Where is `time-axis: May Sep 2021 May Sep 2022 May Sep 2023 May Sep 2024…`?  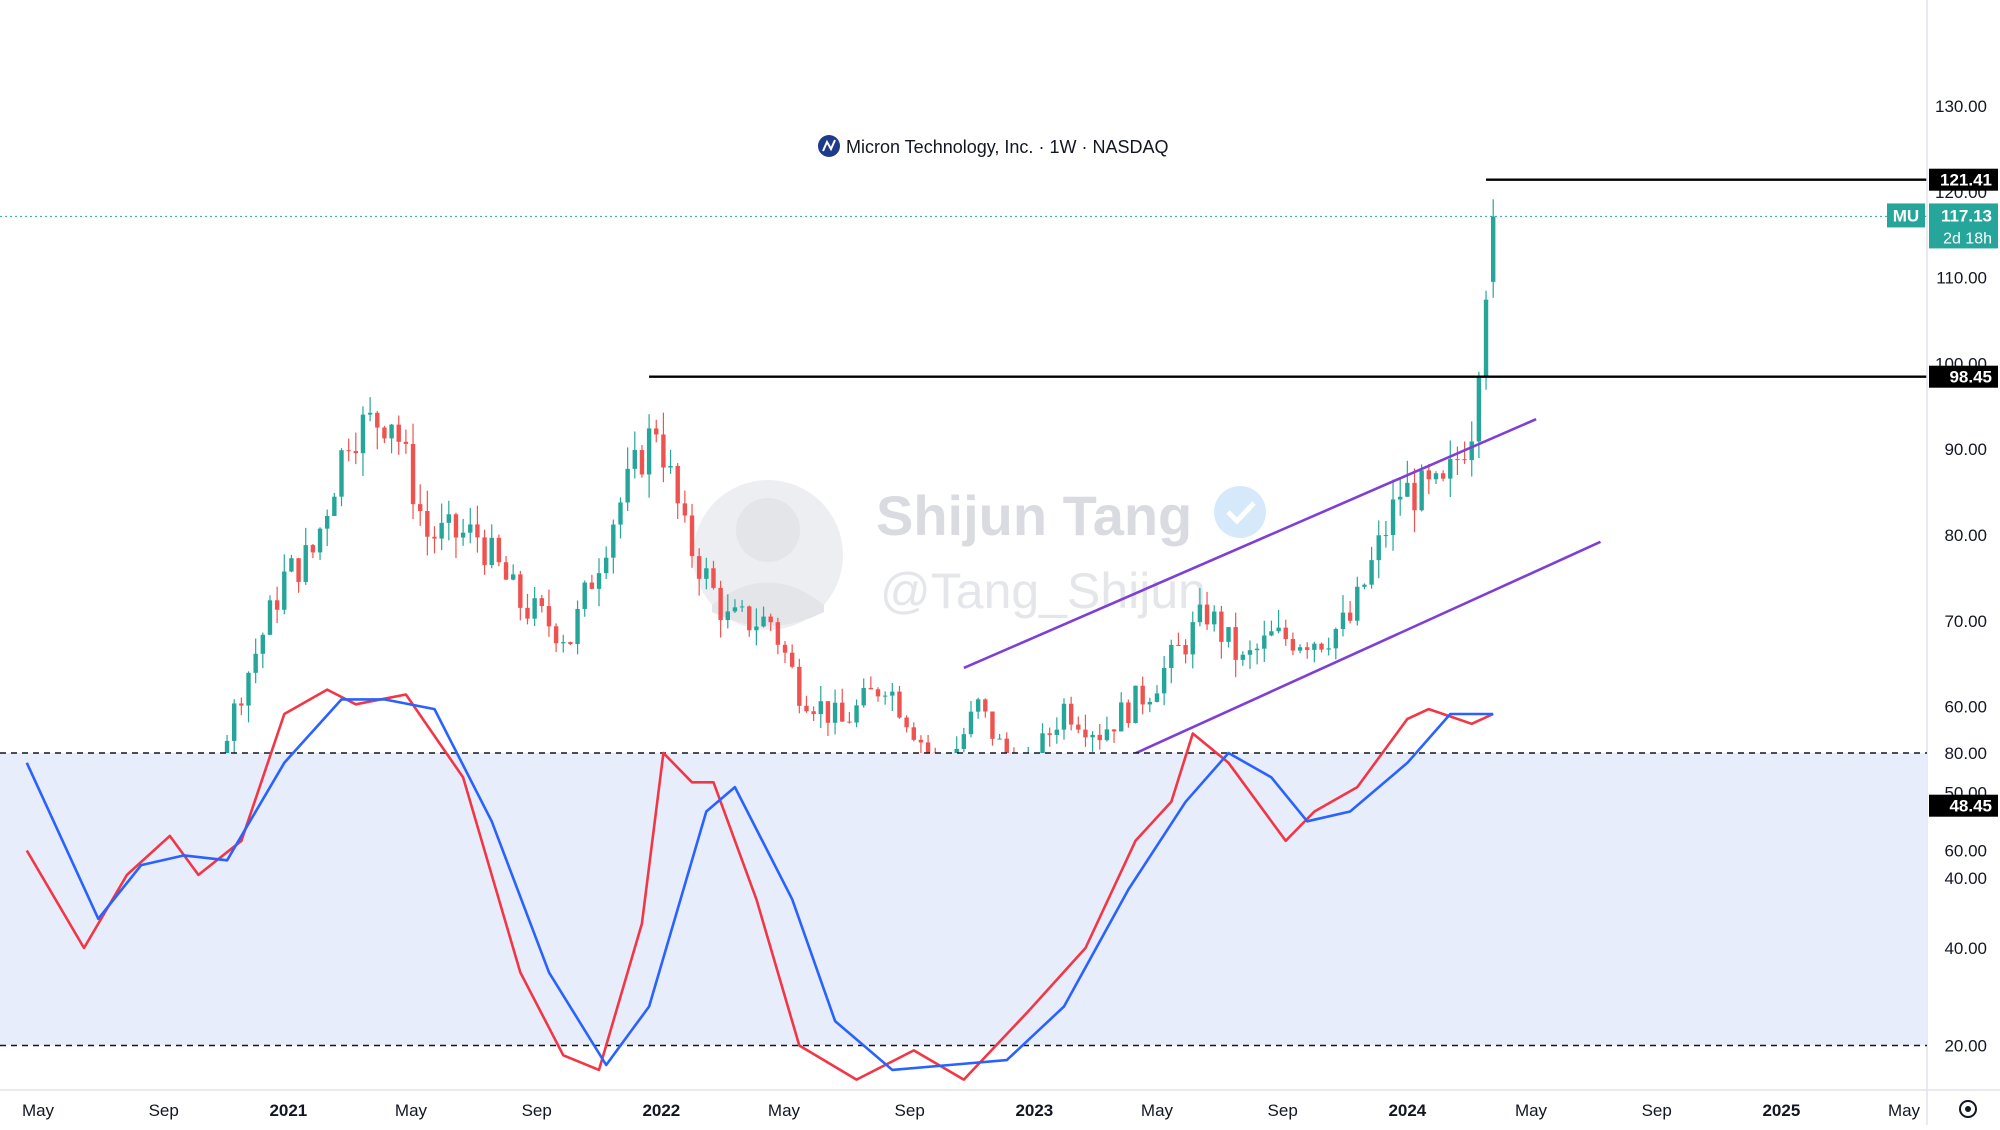 time-axis: May Sep 2021 May Sep 2022 May Sep 2023 May Sep 2024… is located at coordinates (971, 1110).